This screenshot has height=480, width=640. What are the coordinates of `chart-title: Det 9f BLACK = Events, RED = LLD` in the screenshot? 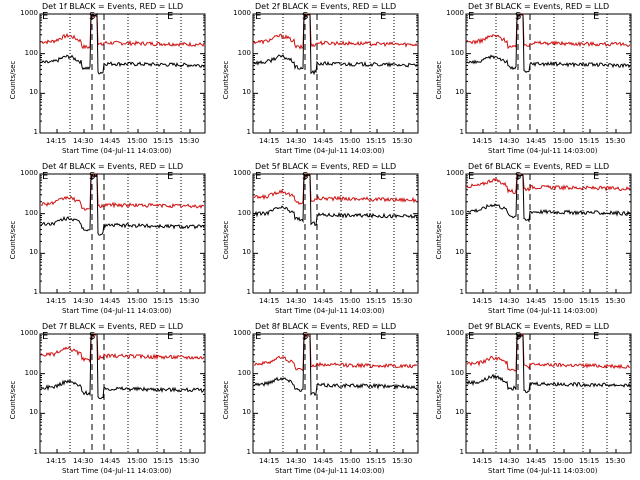 It's located at (539, 326).